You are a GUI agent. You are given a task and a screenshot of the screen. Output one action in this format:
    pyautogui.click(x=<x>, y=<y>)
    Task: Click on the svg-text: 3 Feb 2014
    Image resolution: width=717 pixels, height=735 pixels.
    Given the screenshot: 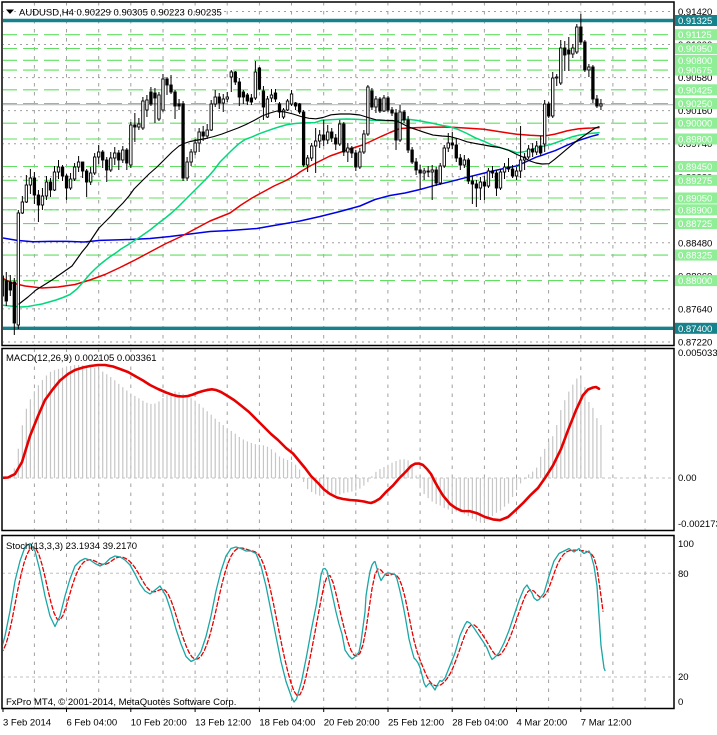 What is the action you would take?
    pyautogui.click(x=27, y=723)
    